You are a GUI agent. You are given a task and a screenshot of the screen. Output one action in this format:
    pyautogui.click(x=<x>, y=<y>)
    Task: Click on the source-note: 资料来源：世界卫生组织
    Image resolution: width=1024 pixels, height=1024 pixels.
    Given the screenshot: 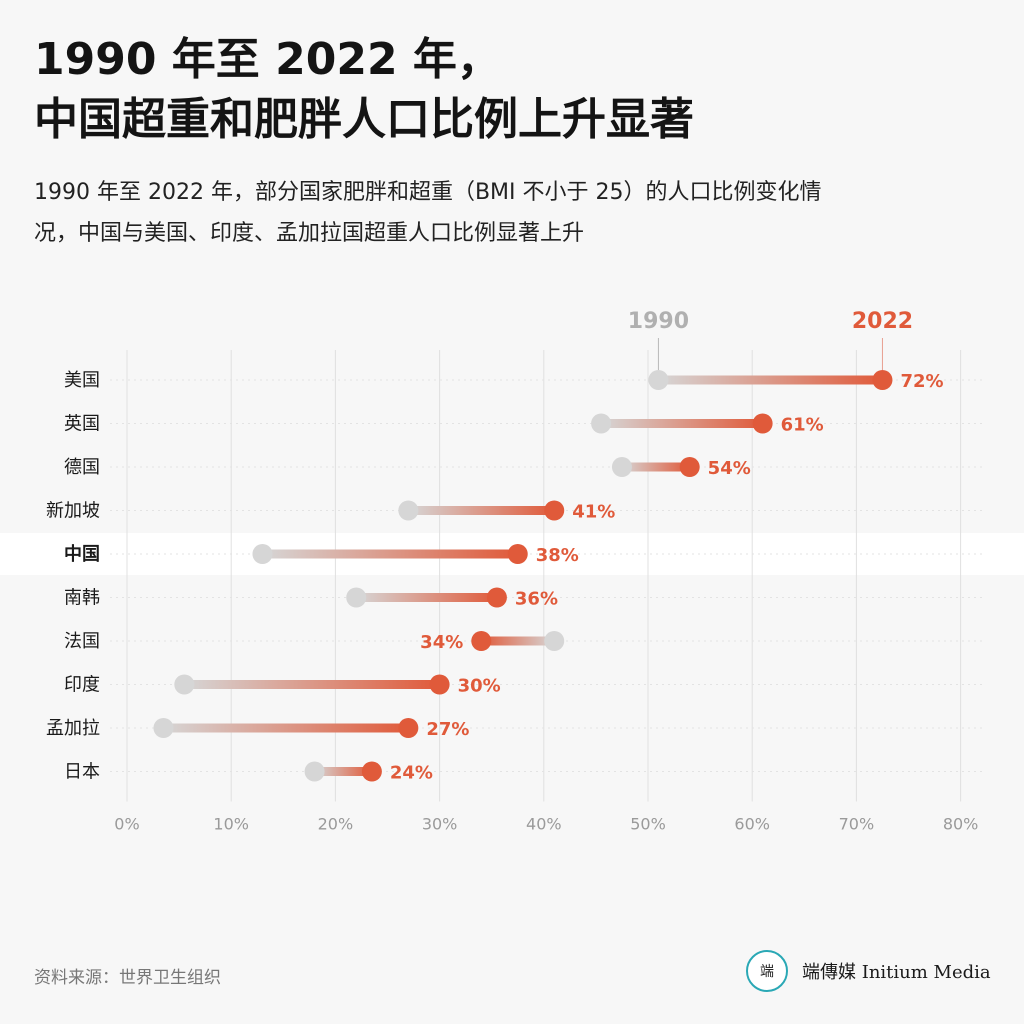 What is the action you would take?
    pyautogui.click(x=127, y=978)
    